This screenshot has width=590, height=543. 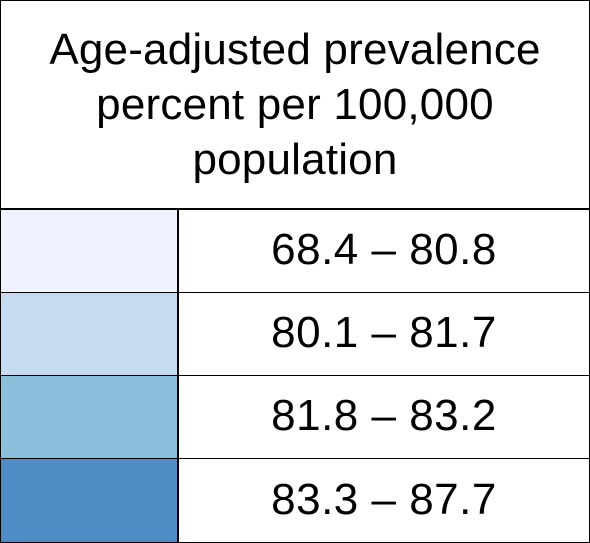 I want to click on legend-range-1: 68.4 – 80.8, so click(x=384, y=249).